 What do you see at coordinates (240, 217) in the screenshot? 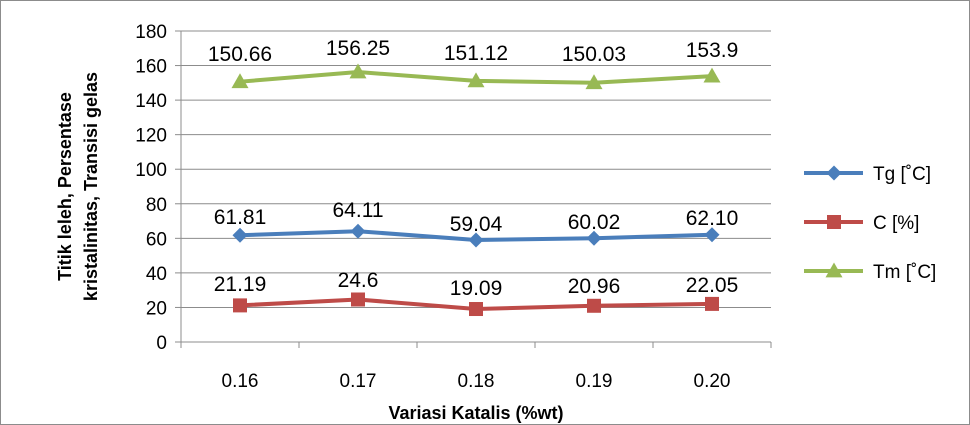
I see `data-label: 61.81` at bounding box center [240, 217].